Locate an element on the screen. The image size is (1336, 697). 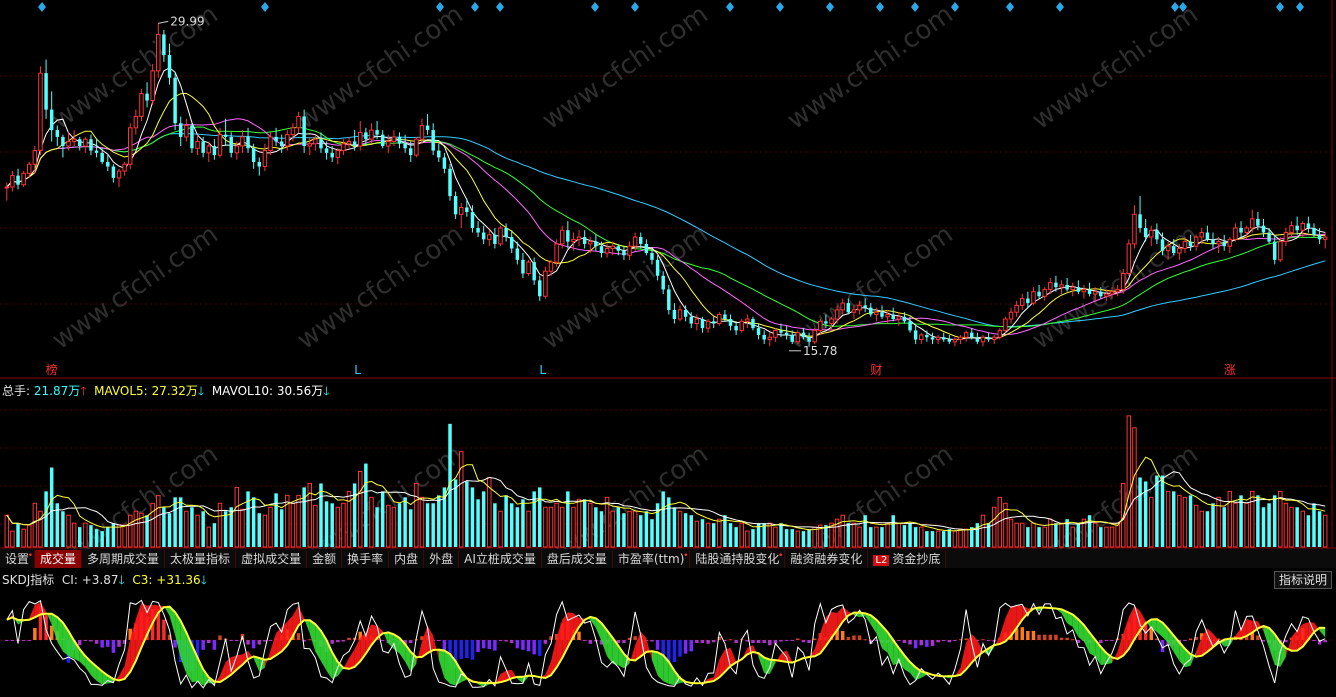
tab-4: 虚拟成交量 is located at coordinates (272, 558).